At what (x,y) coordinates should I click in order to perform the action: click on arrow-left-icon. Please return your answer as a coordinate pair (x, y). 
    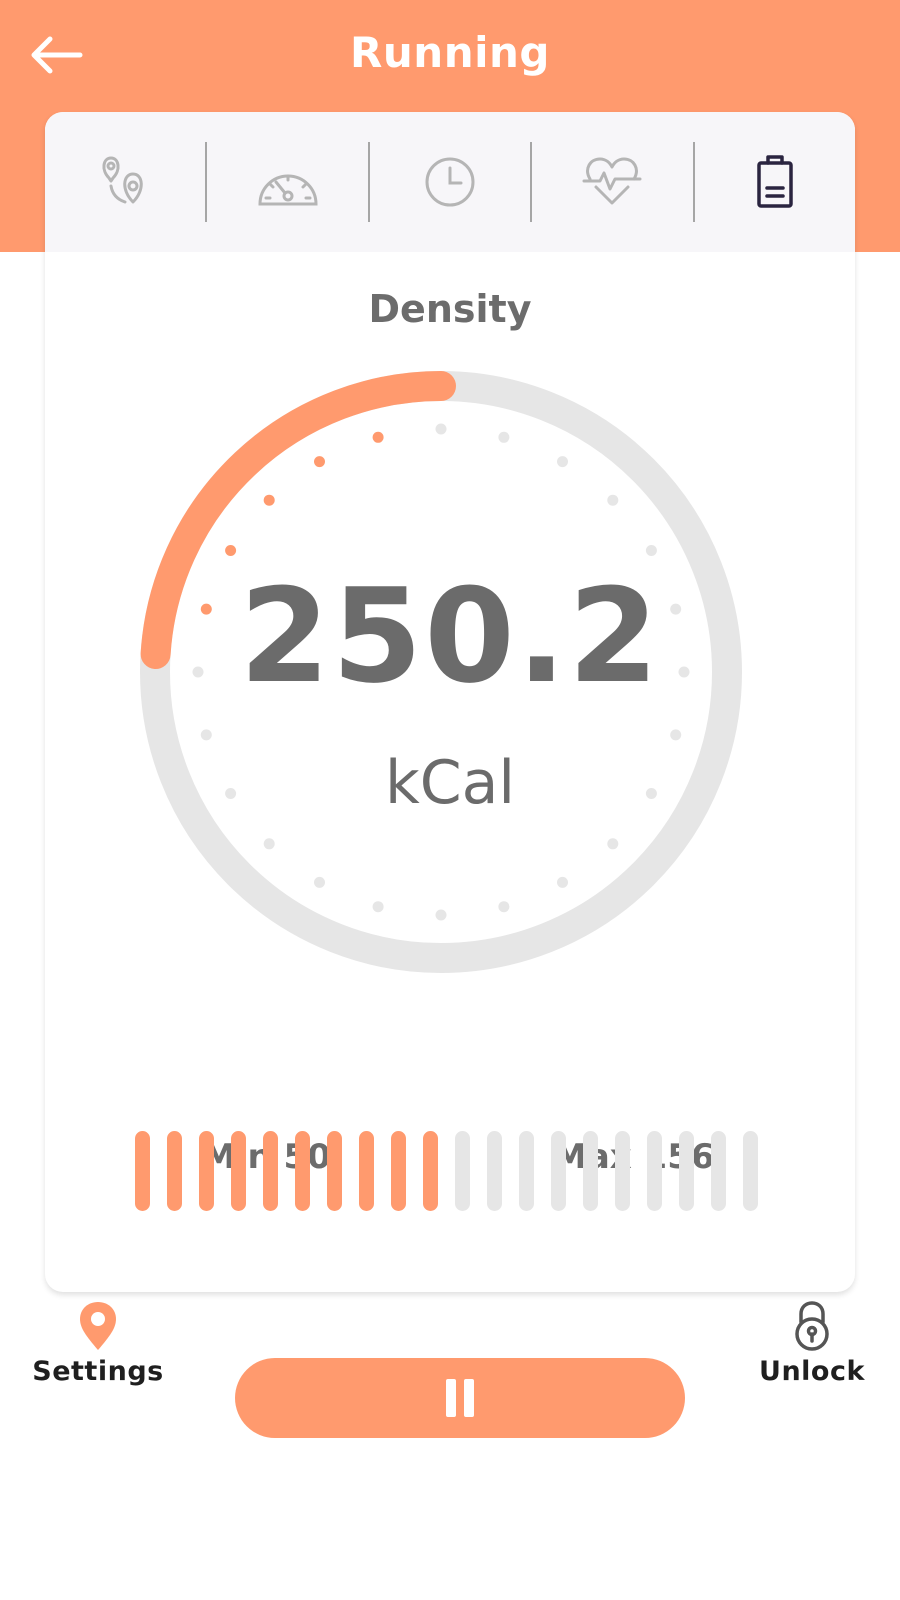
    Looking at the image, I should click on (57, 55).